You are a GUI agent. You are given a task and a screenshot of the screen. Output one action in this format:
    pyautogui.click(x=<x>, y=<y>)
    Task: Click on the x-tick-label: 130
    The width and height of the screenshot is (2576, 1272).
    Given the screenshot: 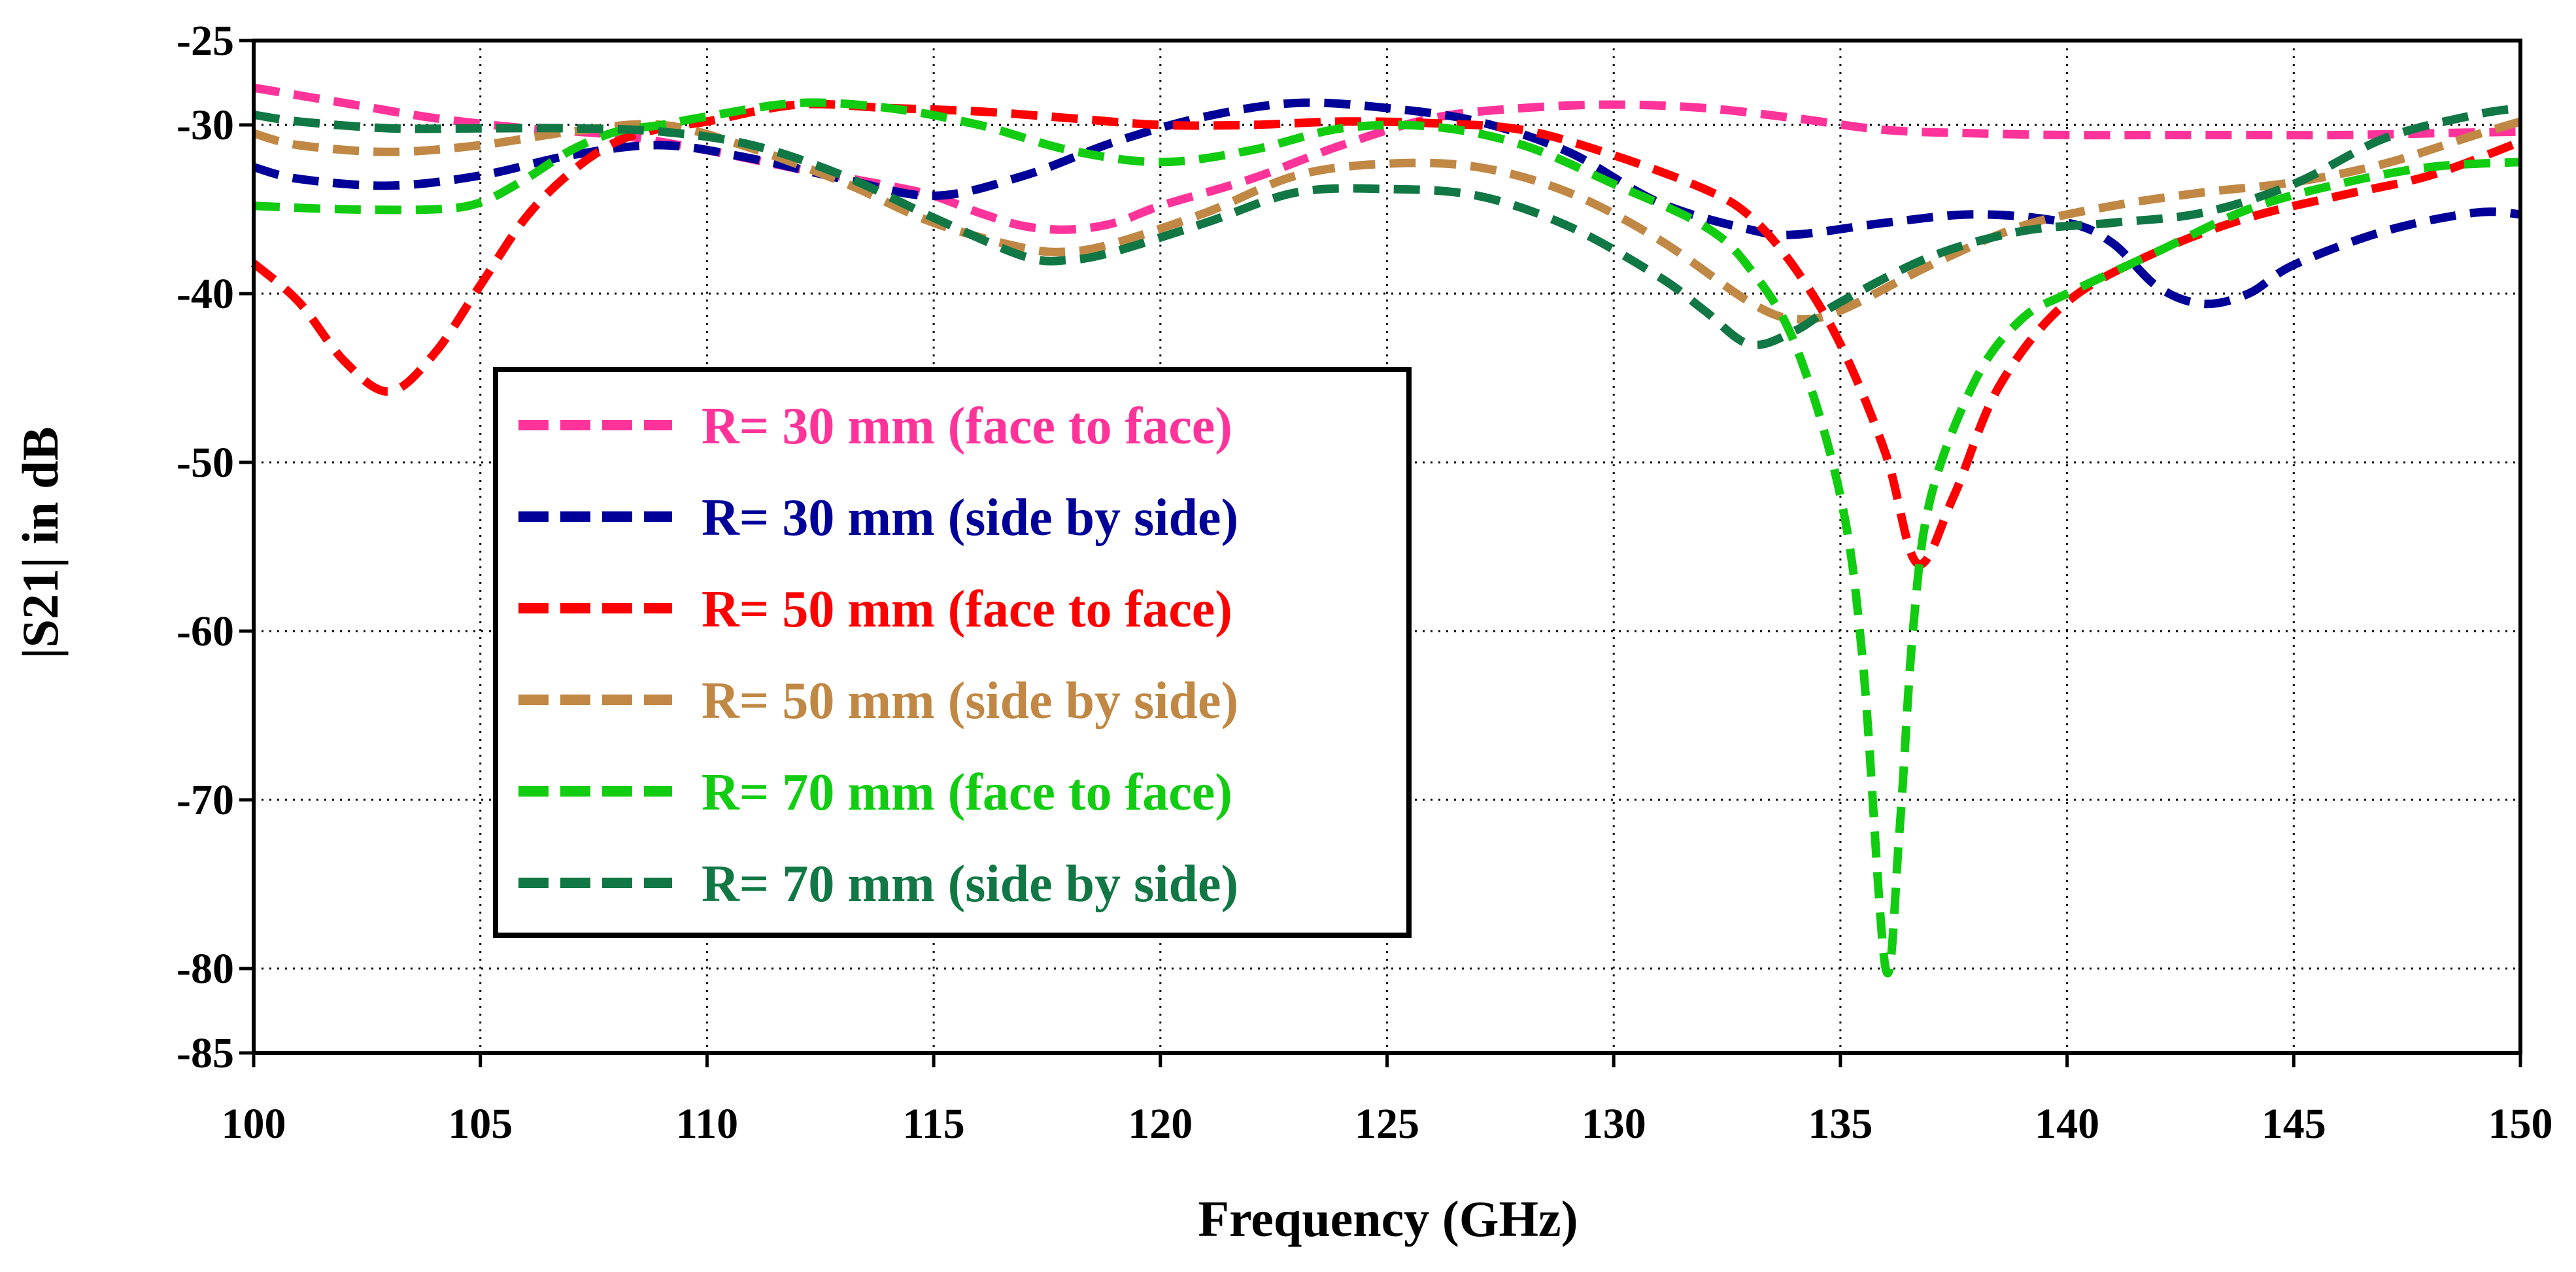 What is the action you would take?
    pyautogui.click(x=1614, y=1124)
    